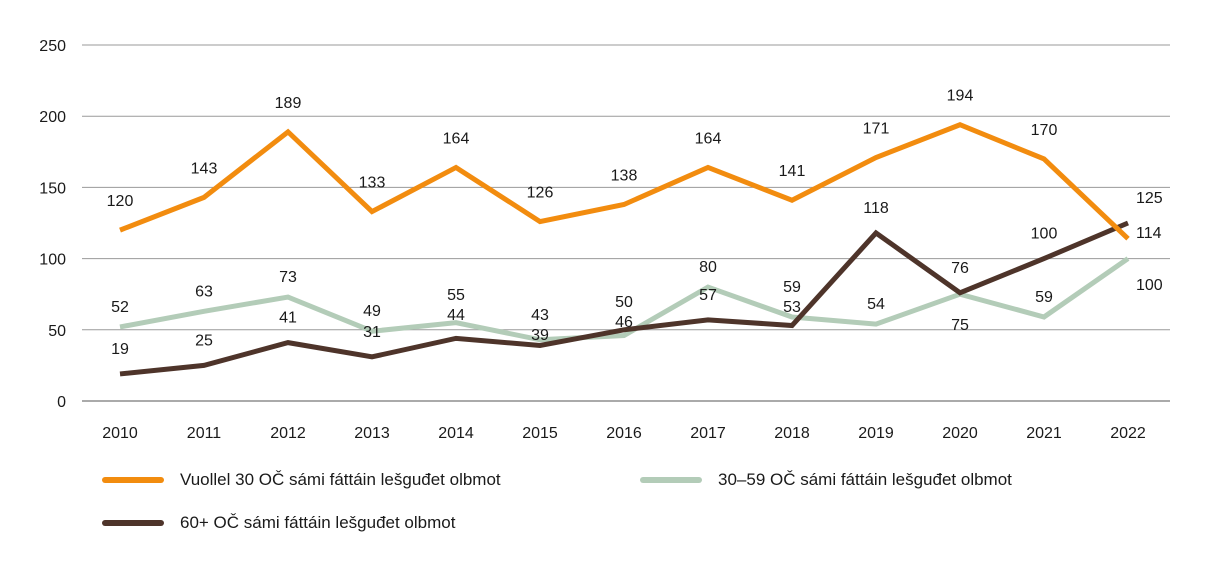 This screenshot has width=1207, height=572. What do you see at coordinates (540, 193) in the screenshot?
I see `data-label: 126` at bounding box center [540, 193].